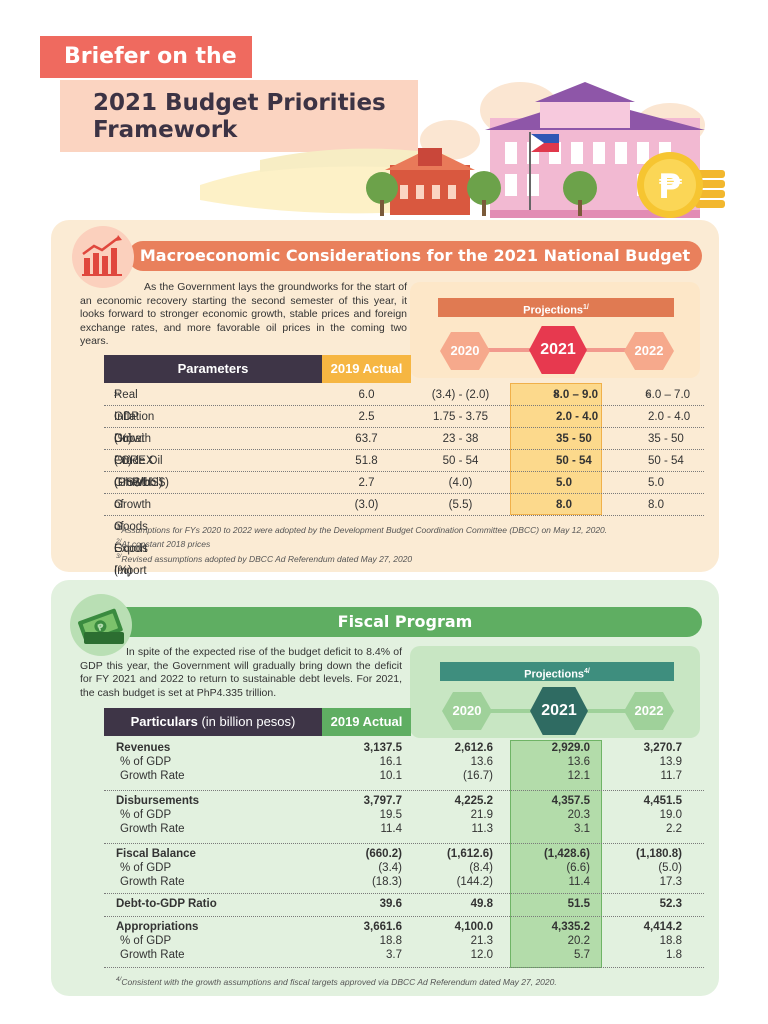  What do you see at coordinates (213, 369) in the screenshot?
I see `parameters-header: Parameters` at bounding box center [213, 369].